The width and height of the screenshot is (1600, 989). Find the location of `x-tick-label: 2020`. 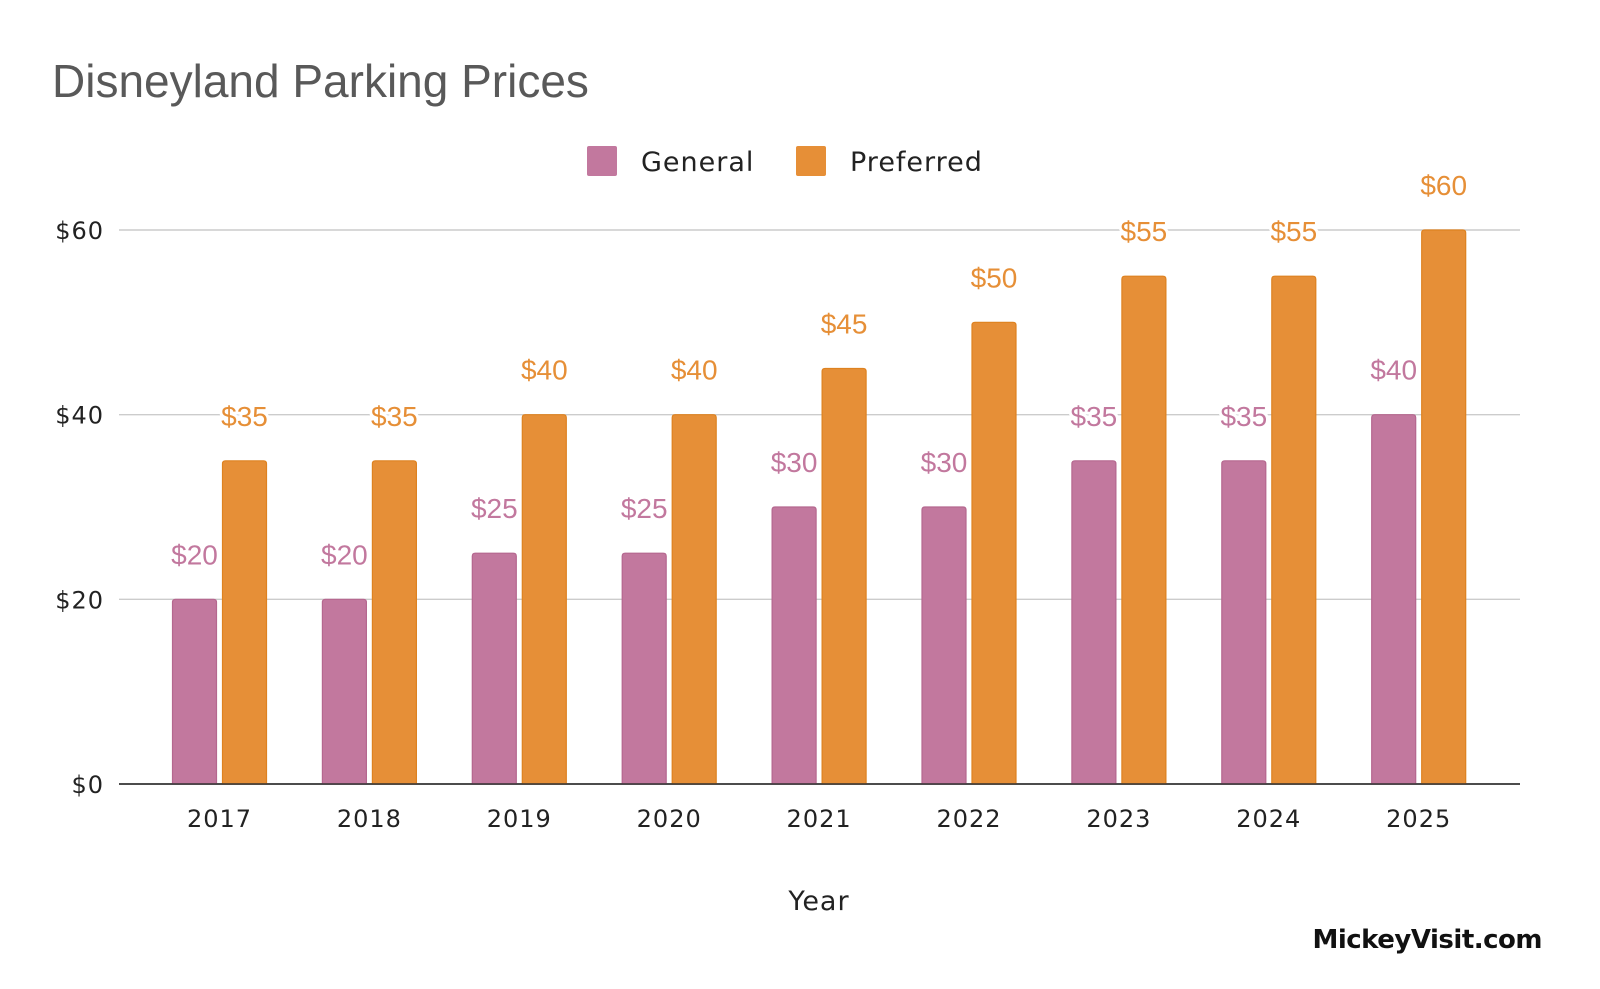

x-tick-label: 2020 is located at coordinates (669, 819).